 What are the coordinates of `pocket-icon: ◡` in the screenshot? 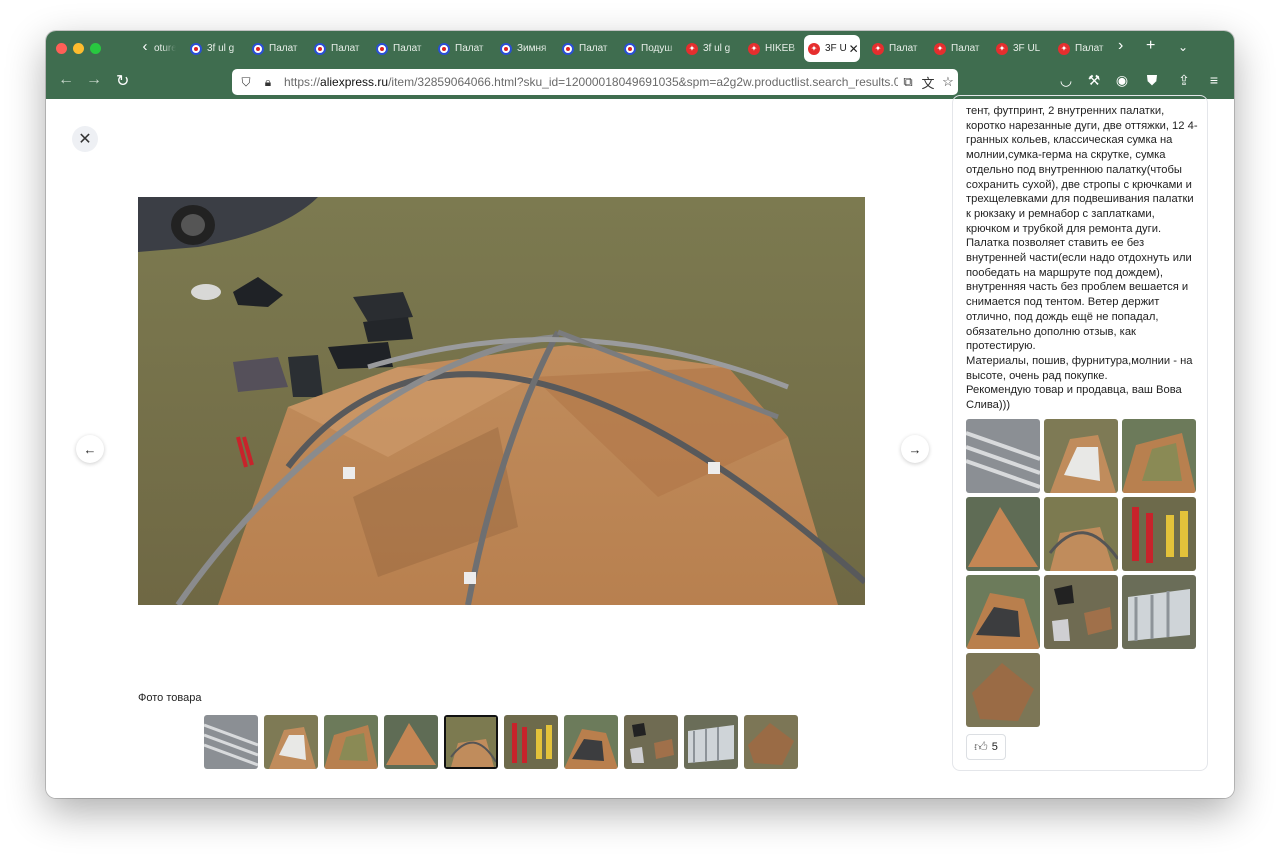 It's located at (1066, 80).